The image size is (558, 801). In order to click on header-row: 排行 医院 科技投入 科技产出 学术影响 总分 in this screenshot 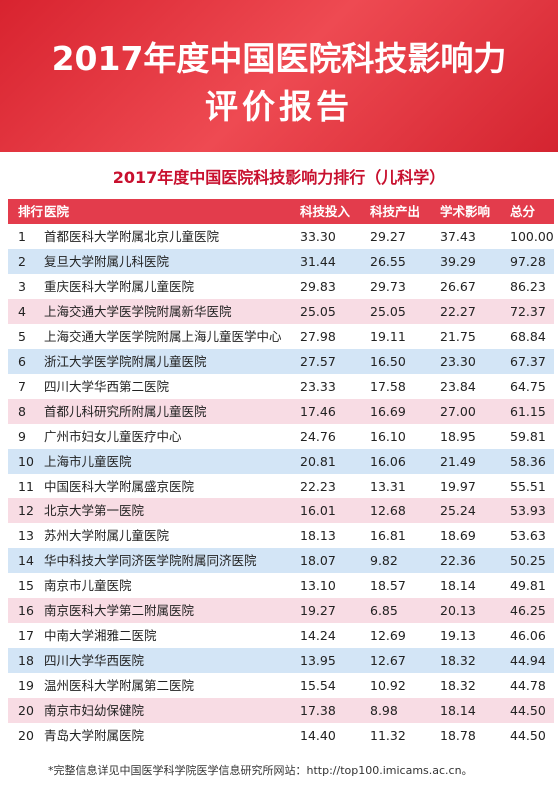, I will do `click(281, 211)`.